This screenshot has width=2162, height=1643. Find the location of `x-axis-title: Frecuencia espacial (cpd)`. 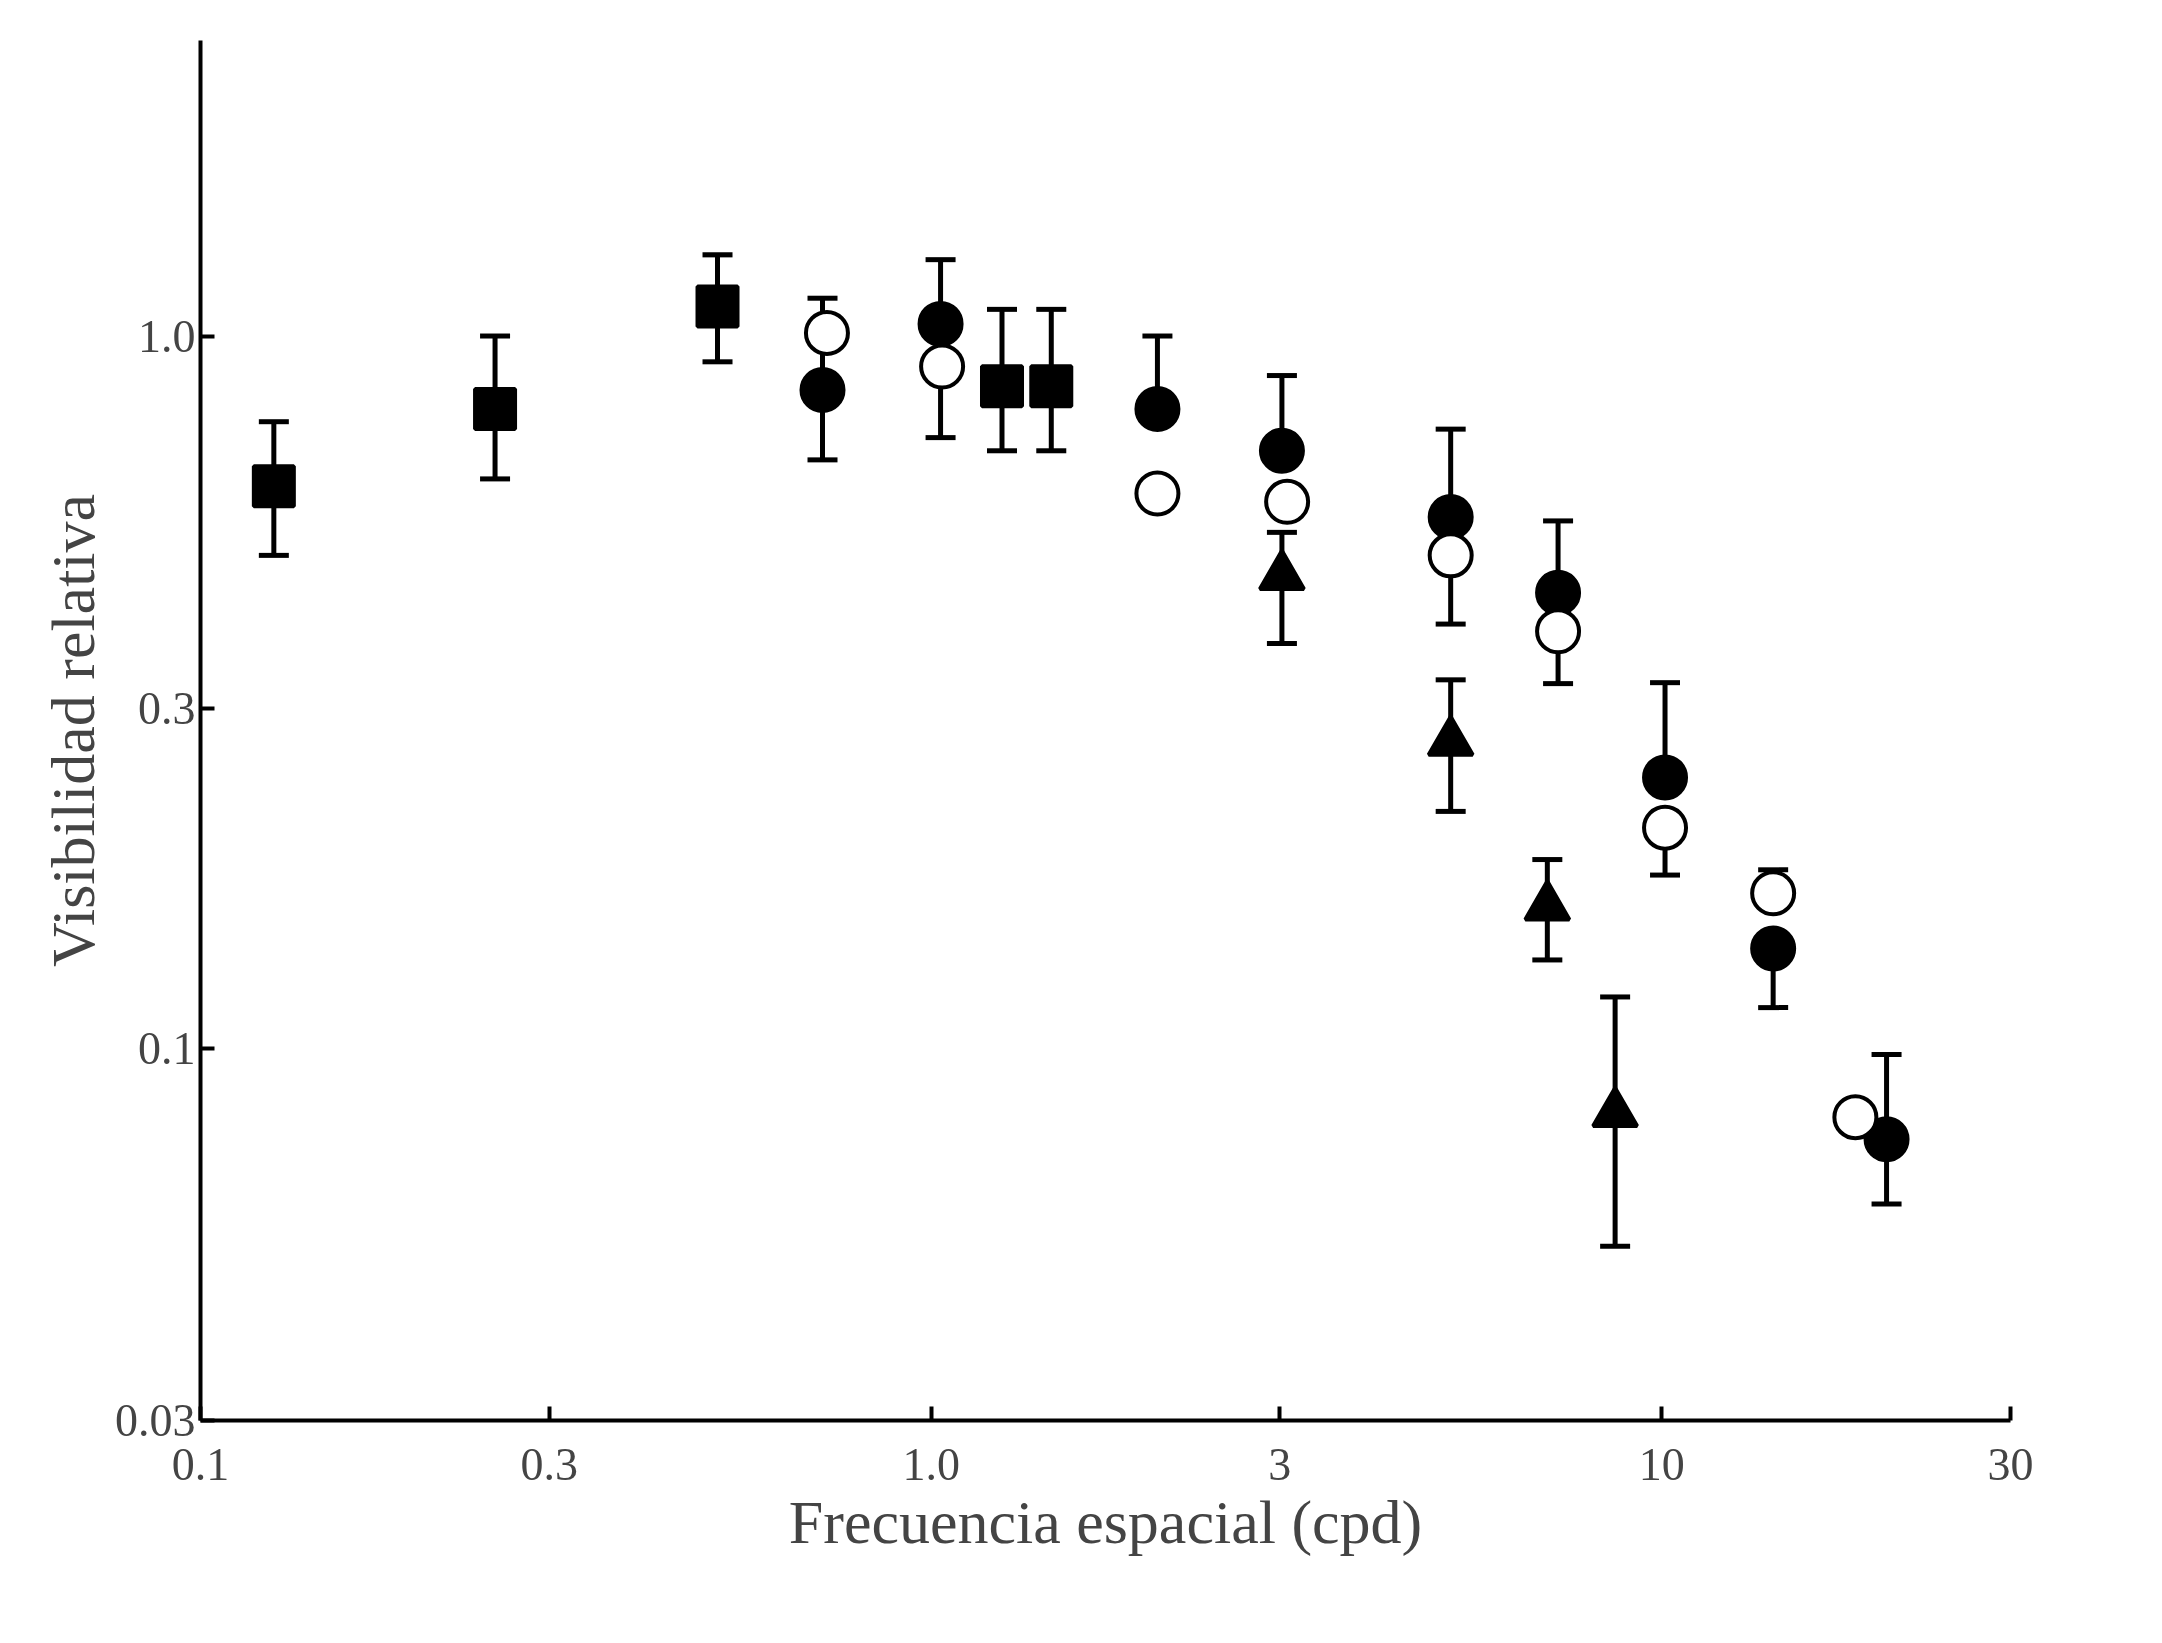

x-axis-title: Frecuencia espacial (cpd) is located at coordinates (1105, 1522).